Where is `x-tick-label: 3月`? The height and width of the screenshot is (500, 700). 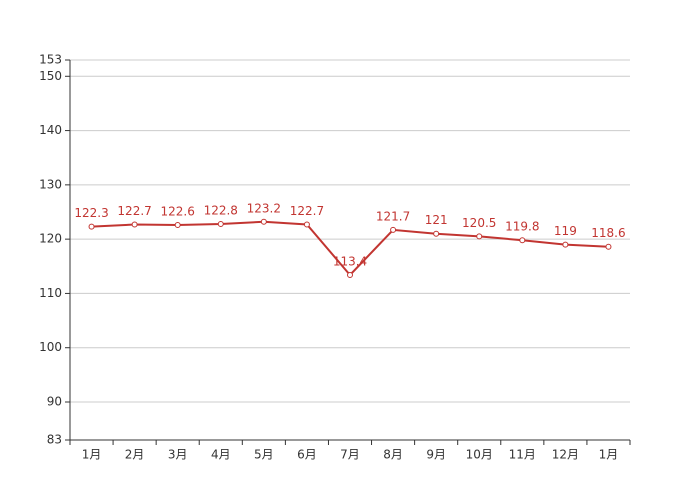 x-tick-label: 3月 is located at coordinates (178, 455).